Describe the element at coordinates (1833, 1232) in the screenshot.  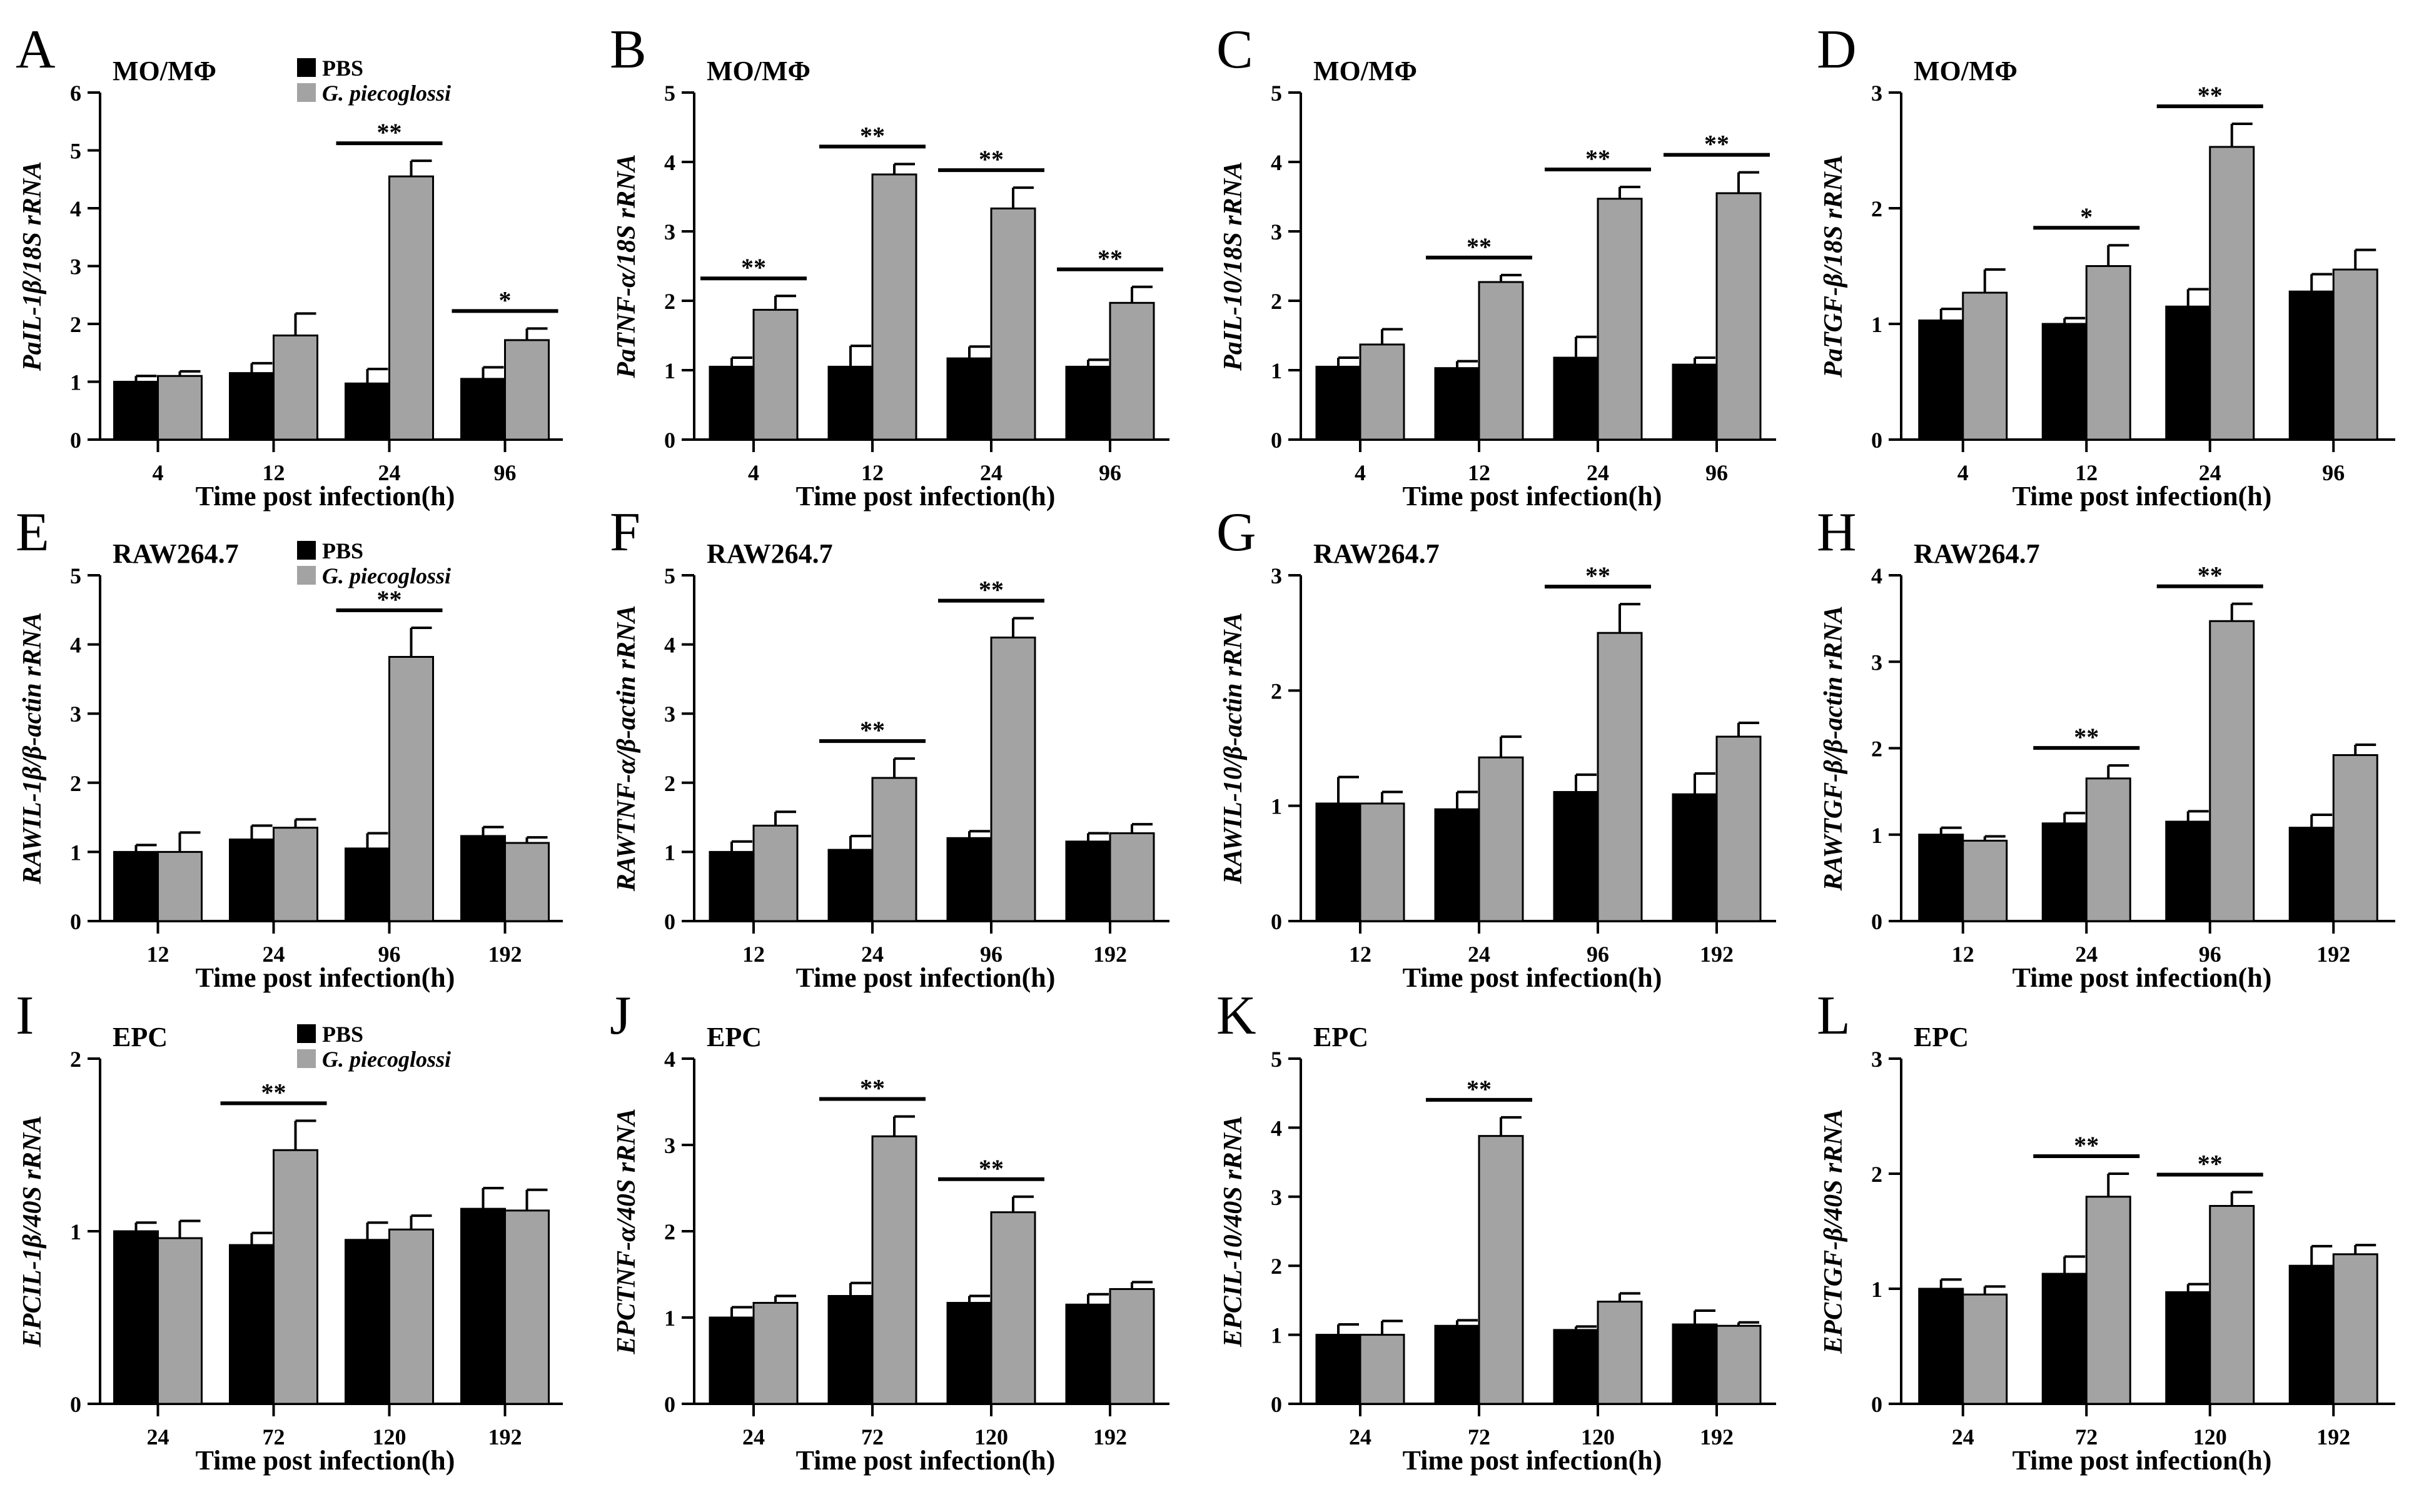
I see `y-axis-label: EPCTGF-β/40S rRNA` at that location.